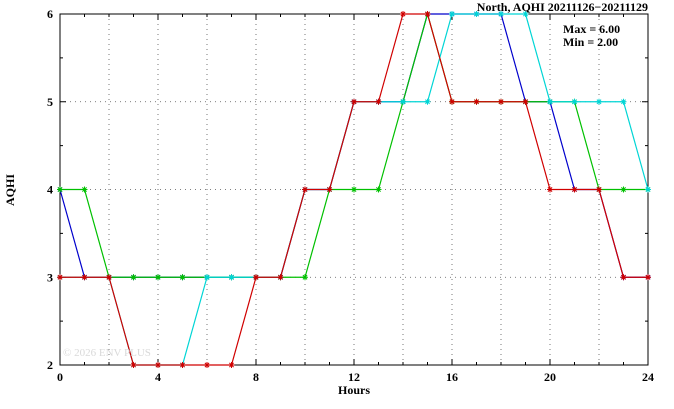 The image size is (674, 409). I want to click on y-tick-label: 3, so click(50, 277).